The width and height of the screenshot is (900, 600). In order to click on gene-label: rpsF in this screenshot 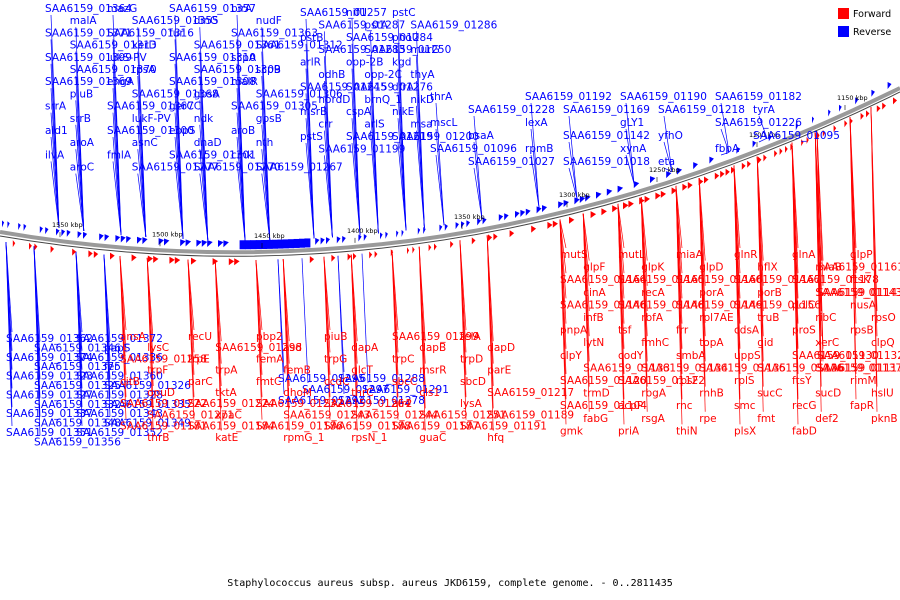, I will do `click(687, 381)`.